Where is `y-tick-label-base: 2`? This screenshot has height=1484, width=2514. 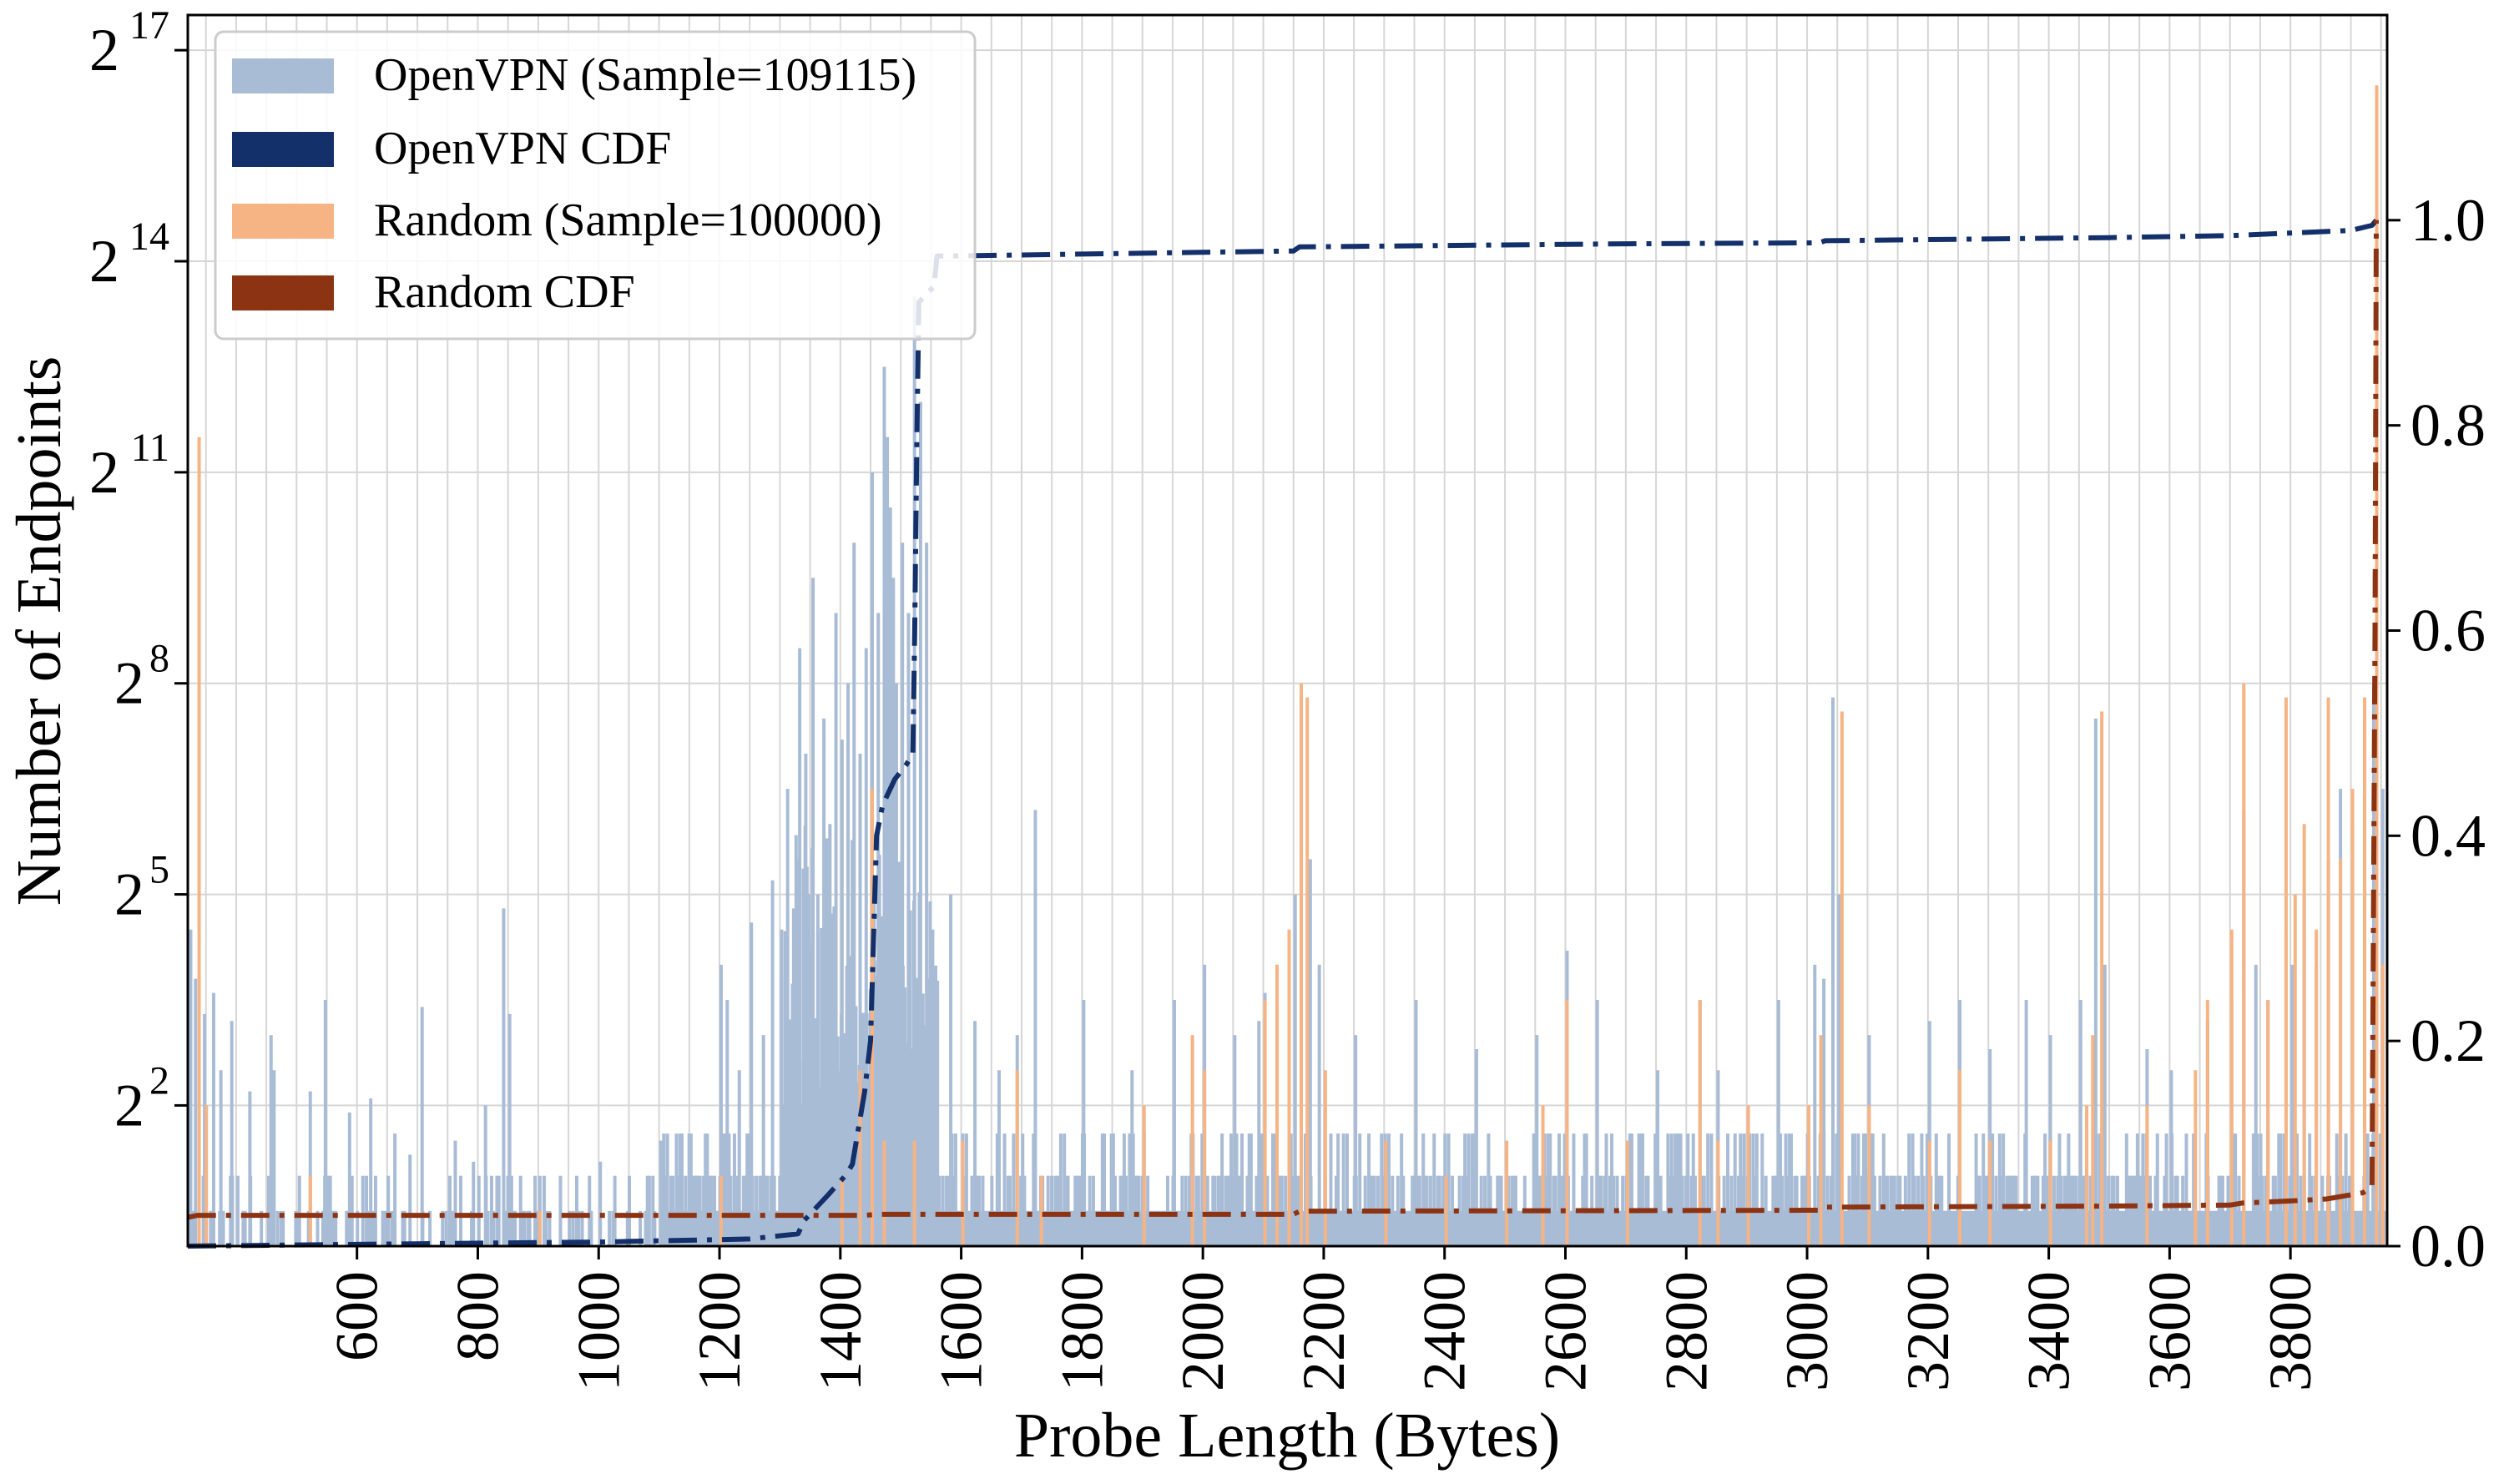
y-tick-label-base: 2 is located at coordinates (104, 261).